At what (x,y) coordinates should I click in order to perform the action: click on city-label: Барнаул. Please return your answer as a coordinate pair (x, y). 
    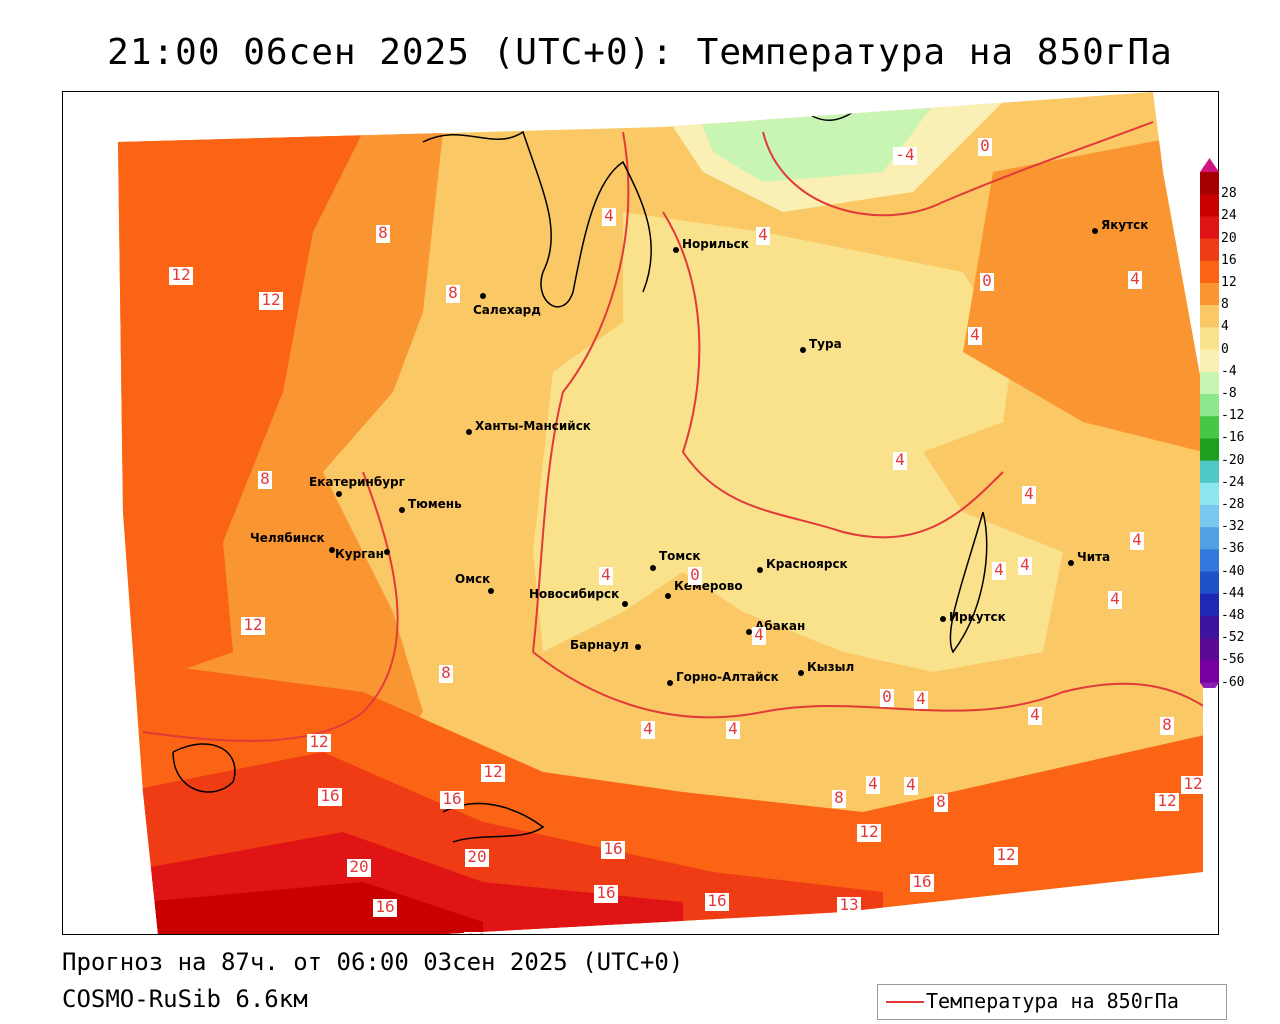
    Looking at the image, I should click on (599, 645).